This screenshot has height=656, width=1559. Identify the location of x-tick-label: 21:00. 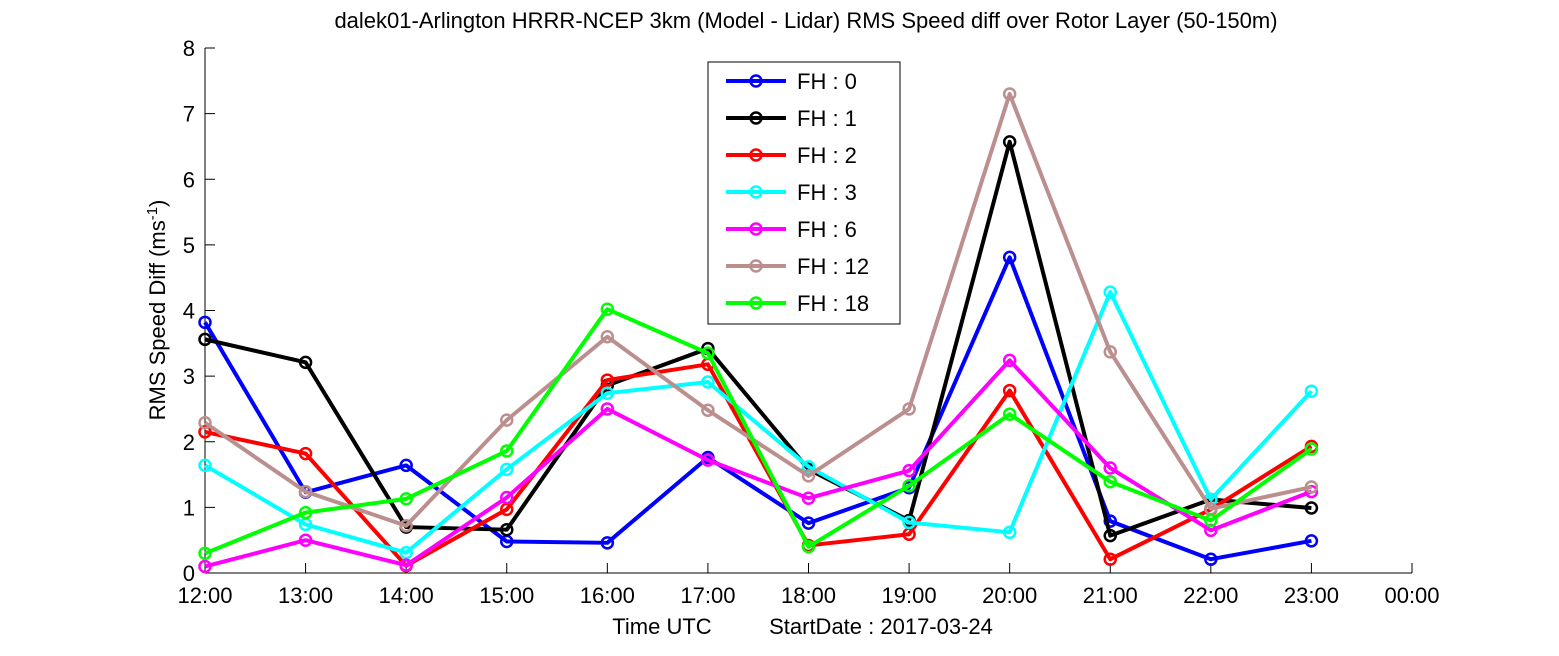
(1110, 595).